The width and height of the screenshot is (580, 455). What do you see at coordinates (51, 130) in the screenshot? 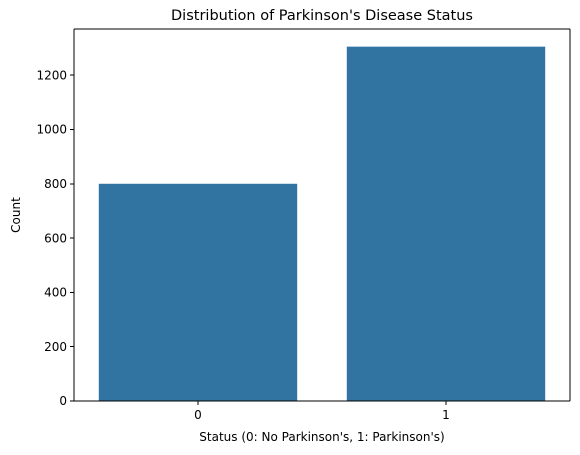
I see `y-tick-label-1000: 1000` at bounding box center [51, 130].